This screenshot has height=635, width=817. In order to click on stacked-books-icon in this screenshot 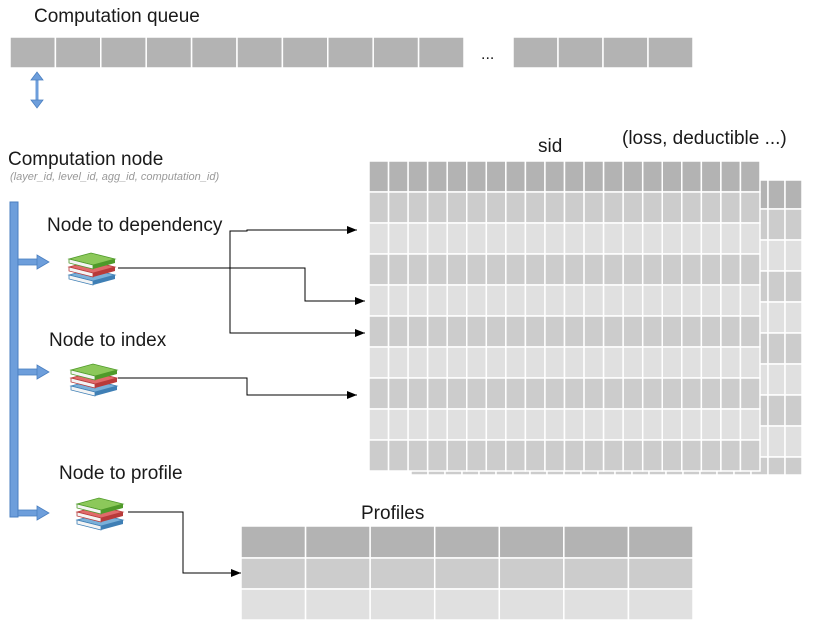, I will do `click(92, 269)`.